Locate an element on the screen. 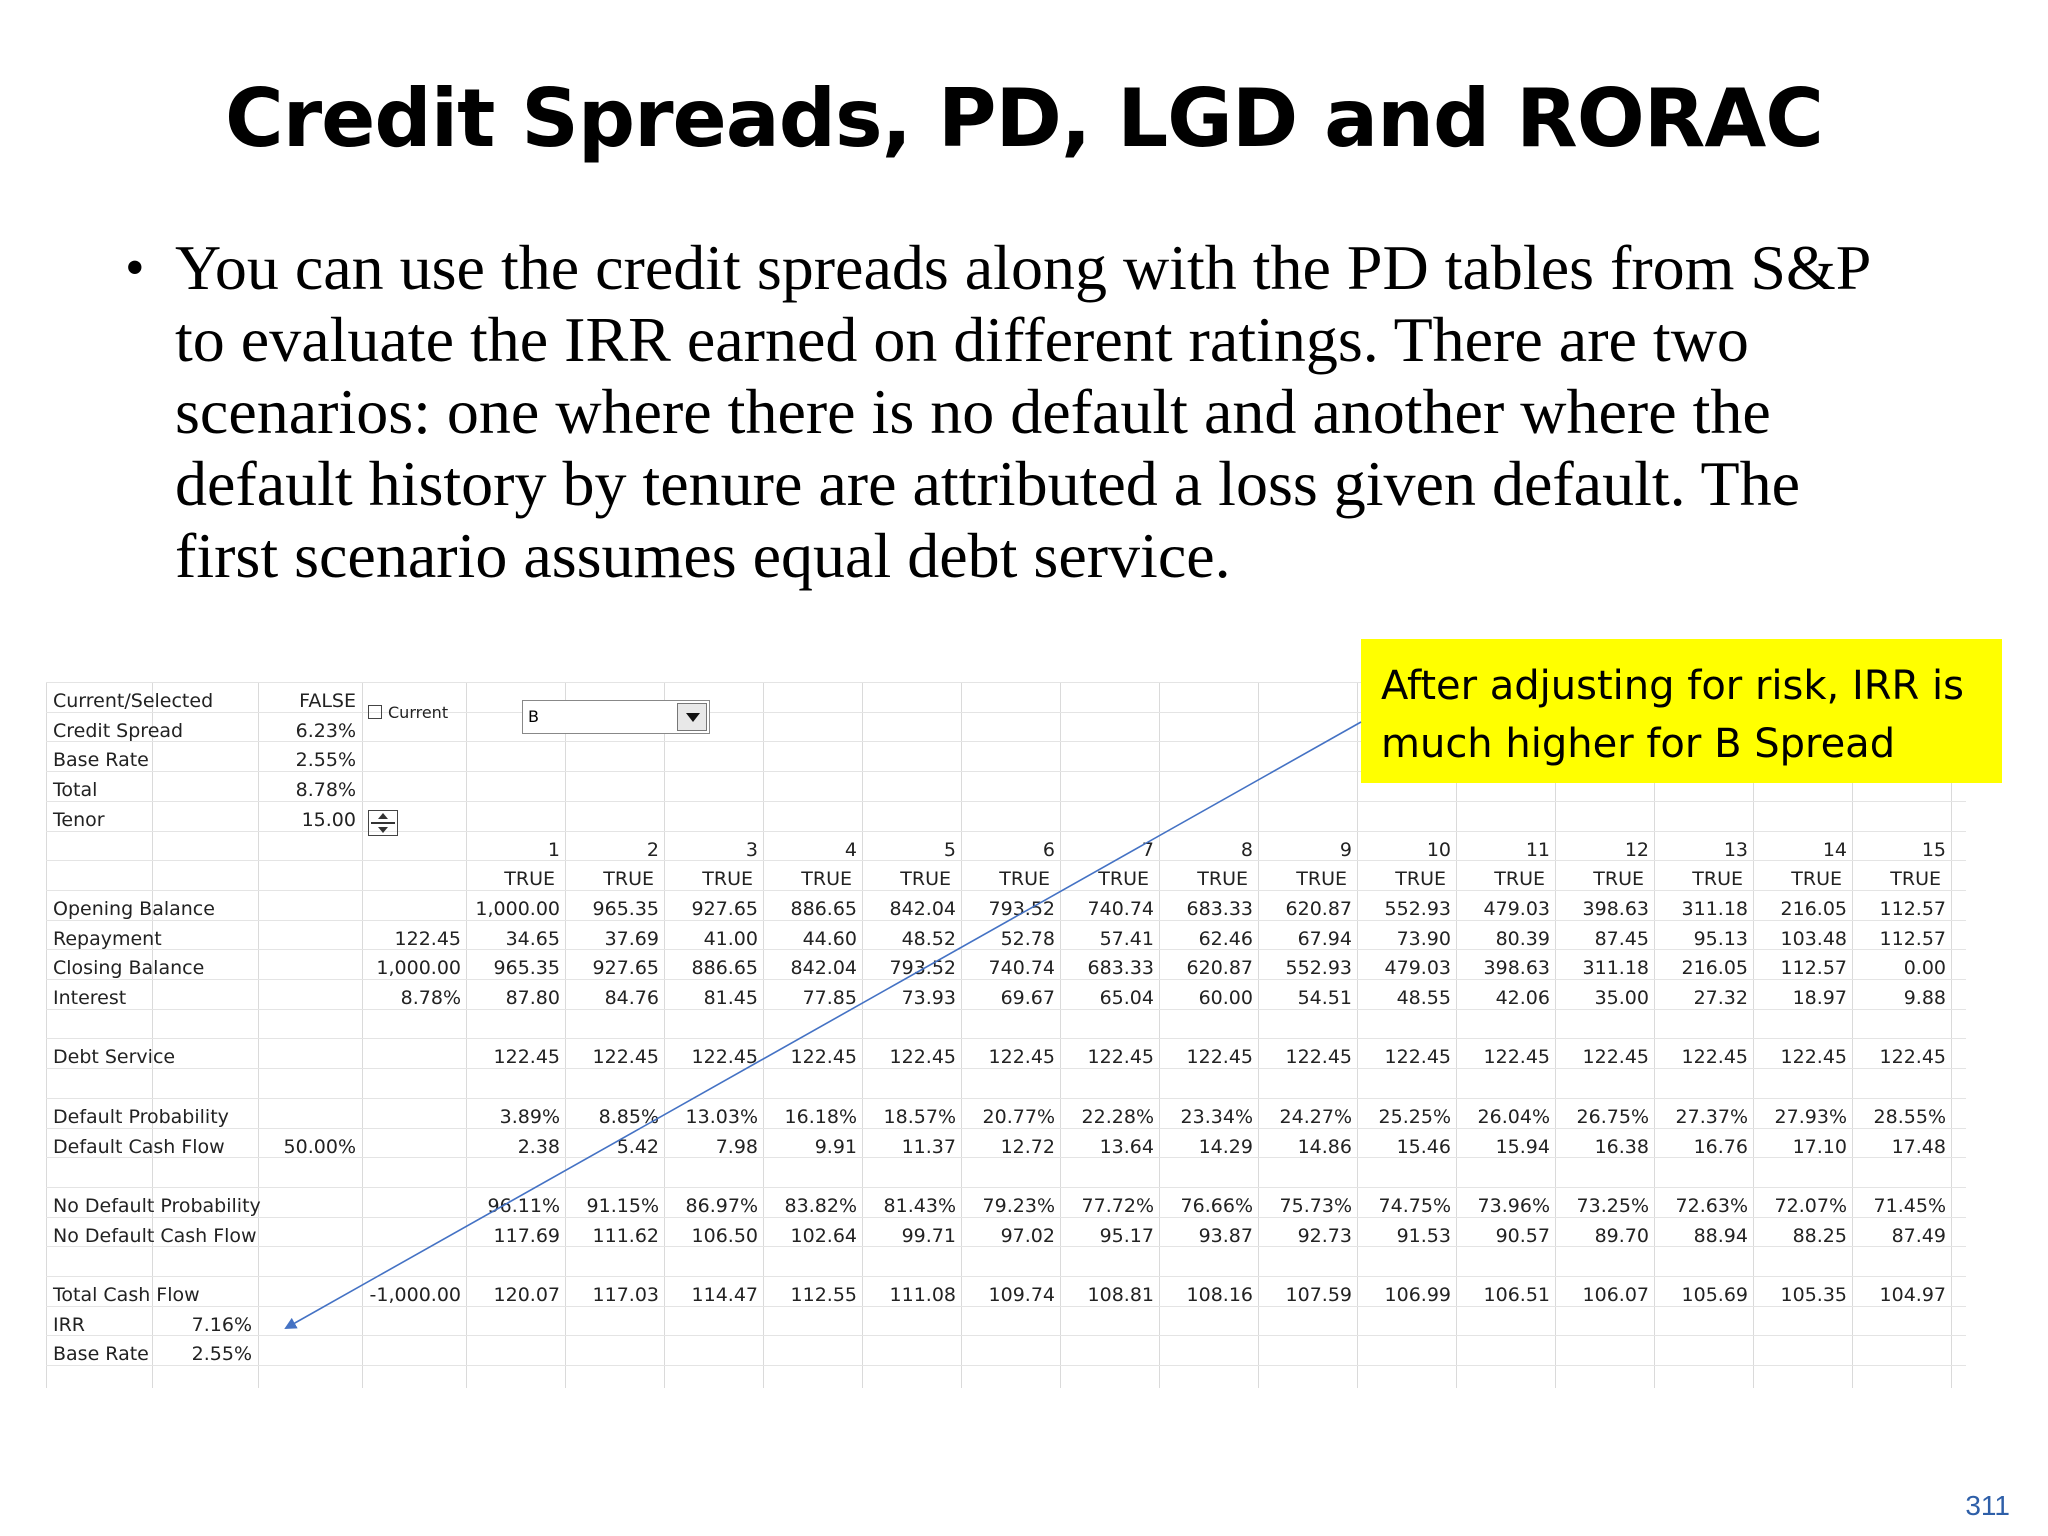  table-cell: 80.39 is located at coordinates (1522, 938).